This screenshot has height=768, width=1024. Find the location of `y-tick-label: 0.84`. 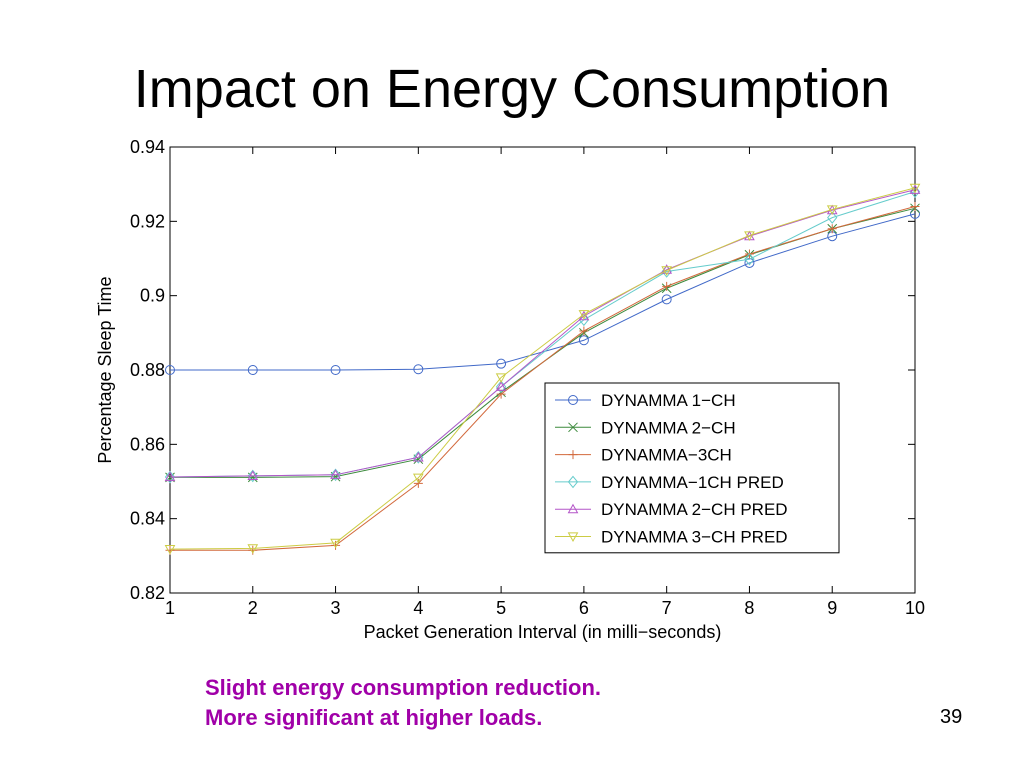

y-tick-label: 0.84 is located at coordinates (147, 519).